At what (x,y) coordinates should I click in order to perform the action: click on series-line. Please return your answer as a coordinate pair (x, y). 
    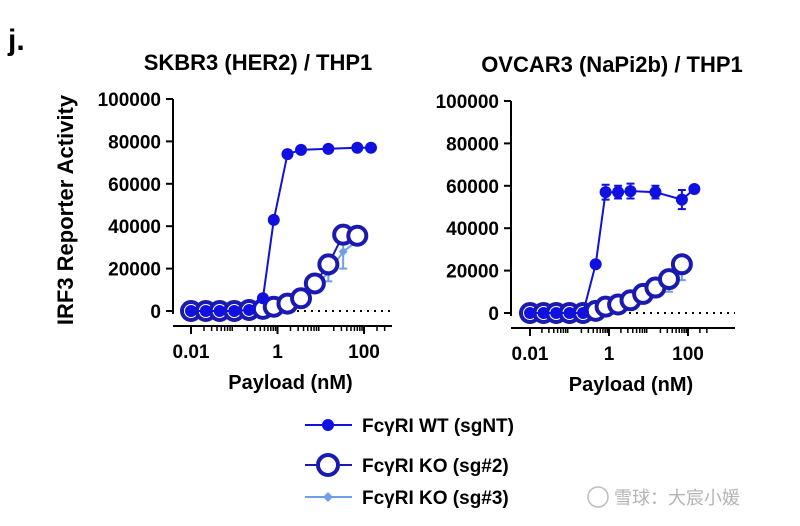
    Looking at the image, I should click on (613, 251).